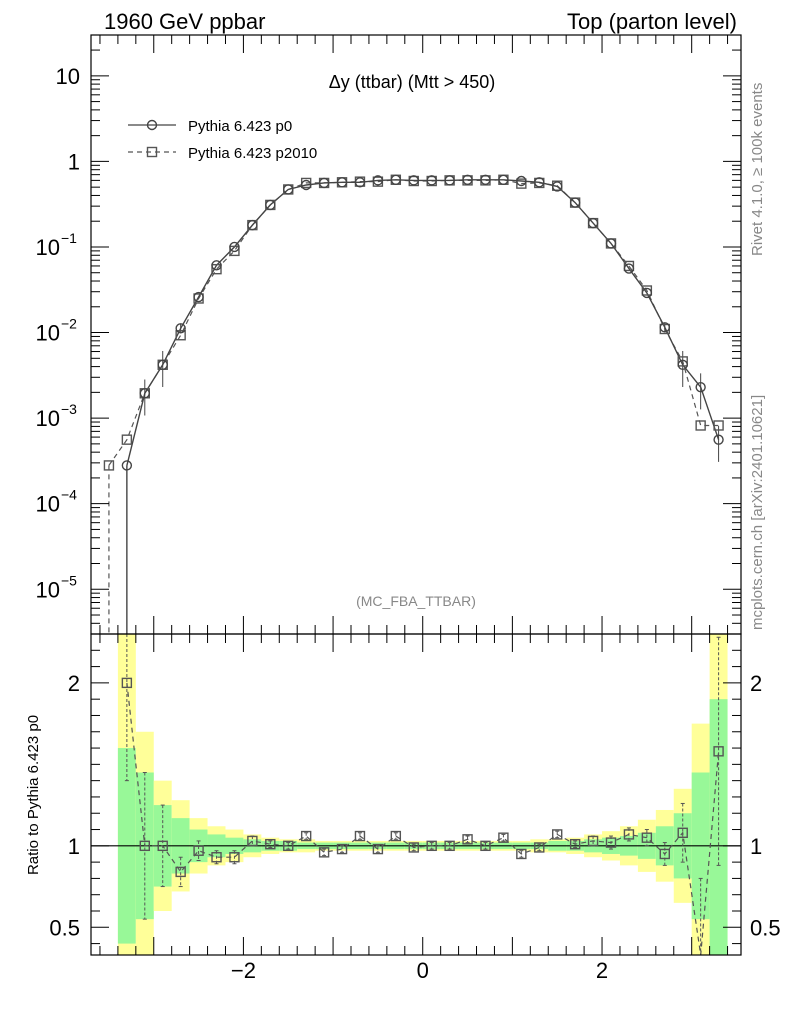 Image resolution: width=786 pixels, height=1024 pixels. What do you see at coordinates (74, 683) in the screenshot?
I see `ratio-ytick-label-left-2: 2` at bounding box center [74, 683].